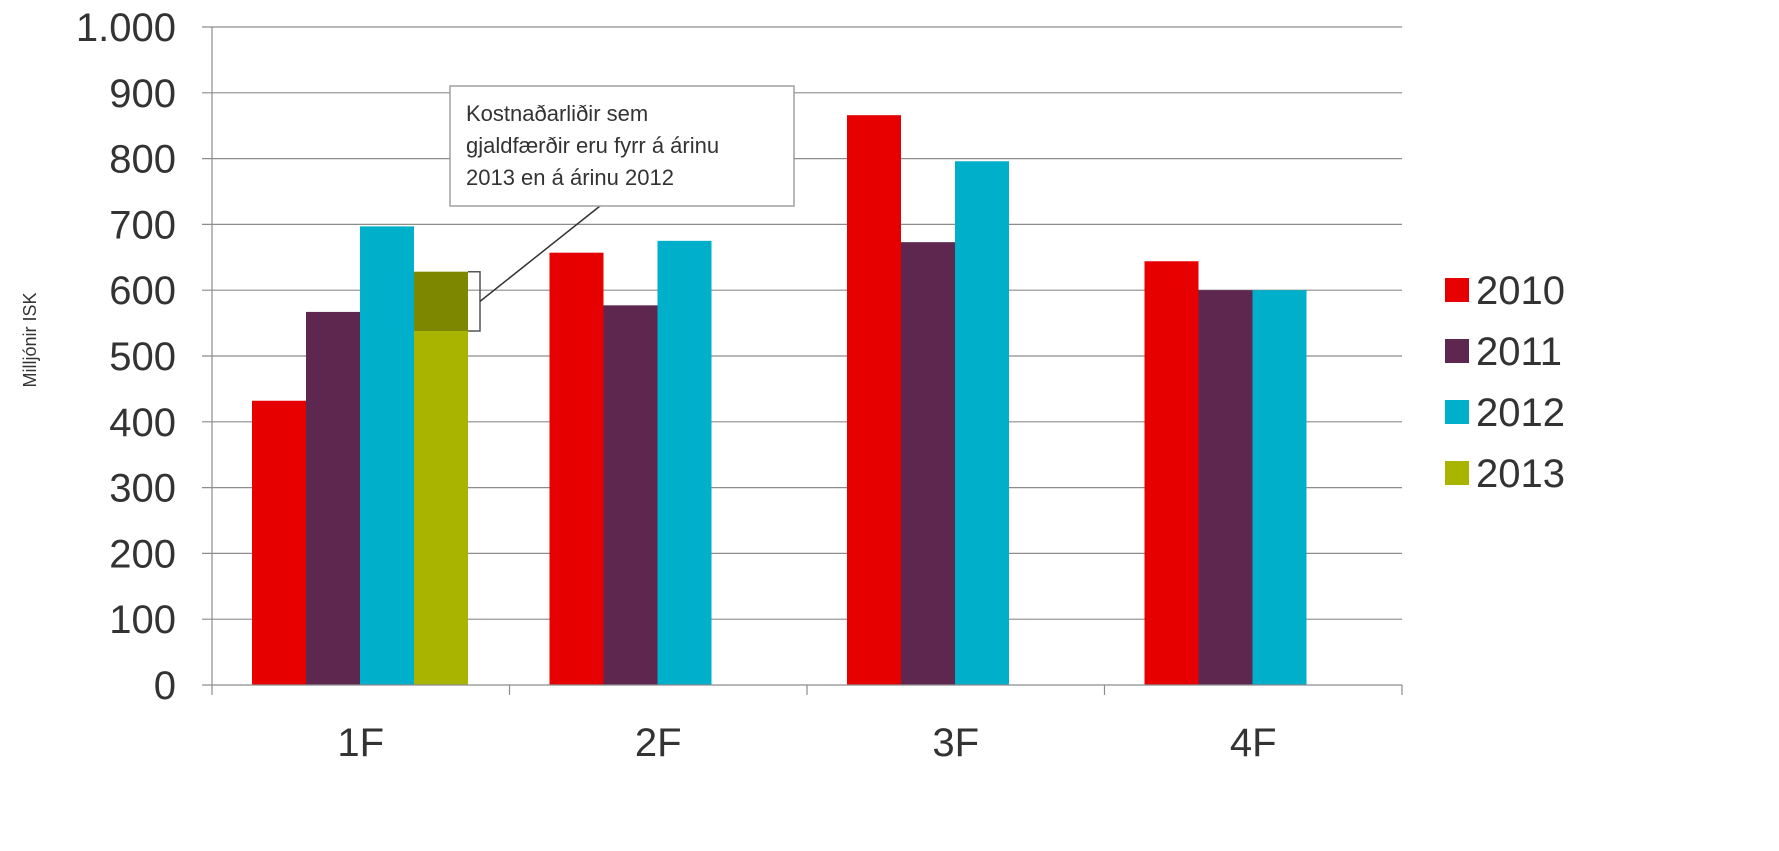 The height and width of the screenshot is (851, 1779). I want to click on legend-label-2010: 2010, so click(1520, 291).